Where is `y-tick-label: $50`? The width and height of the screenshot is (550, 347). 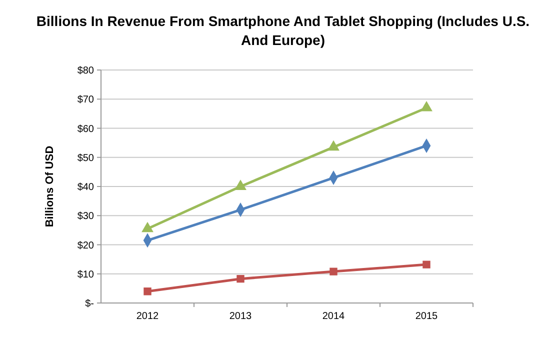 y-tick-label: $50 is located at coordinates (85, 158).